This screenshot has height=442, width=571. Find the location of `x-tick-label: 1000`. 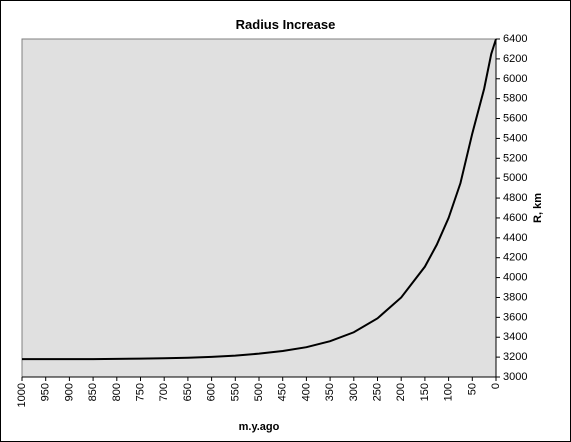

x-tick-label: 1000 is located at coordinates (22, 395).